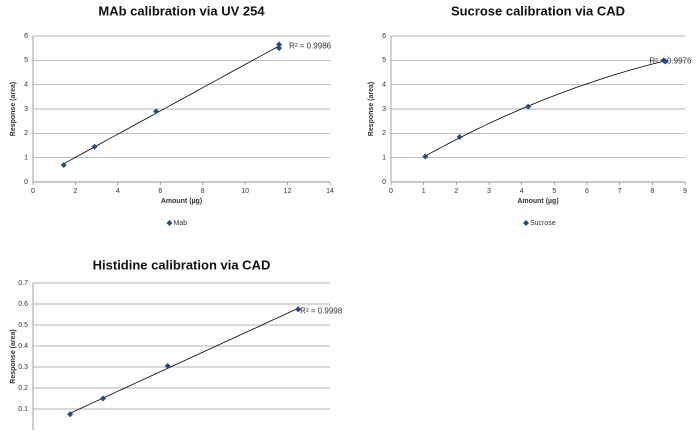 Image resolution: width=697 pixels, height=433 pixels. I want to click on x-tick-label: 1, so click(424, 191).